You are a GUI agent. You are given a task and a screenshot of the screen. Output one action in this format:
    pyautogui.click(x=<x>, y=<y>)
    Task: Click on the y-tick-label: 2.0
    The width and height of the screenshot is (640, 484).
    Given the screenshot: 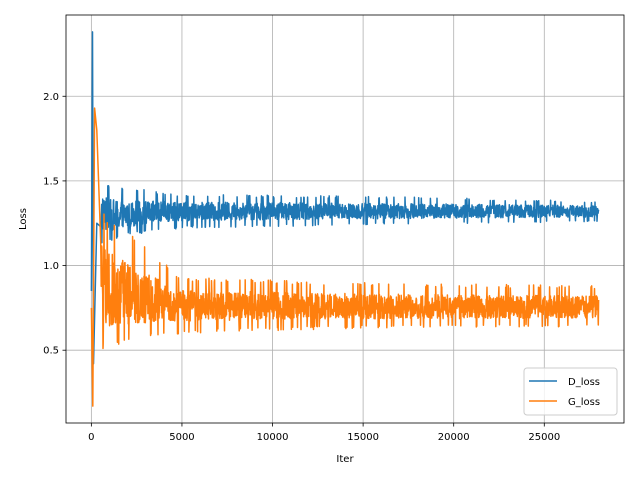 What is the action you would take?
    pyautogui.click(x=51, y=97)
    